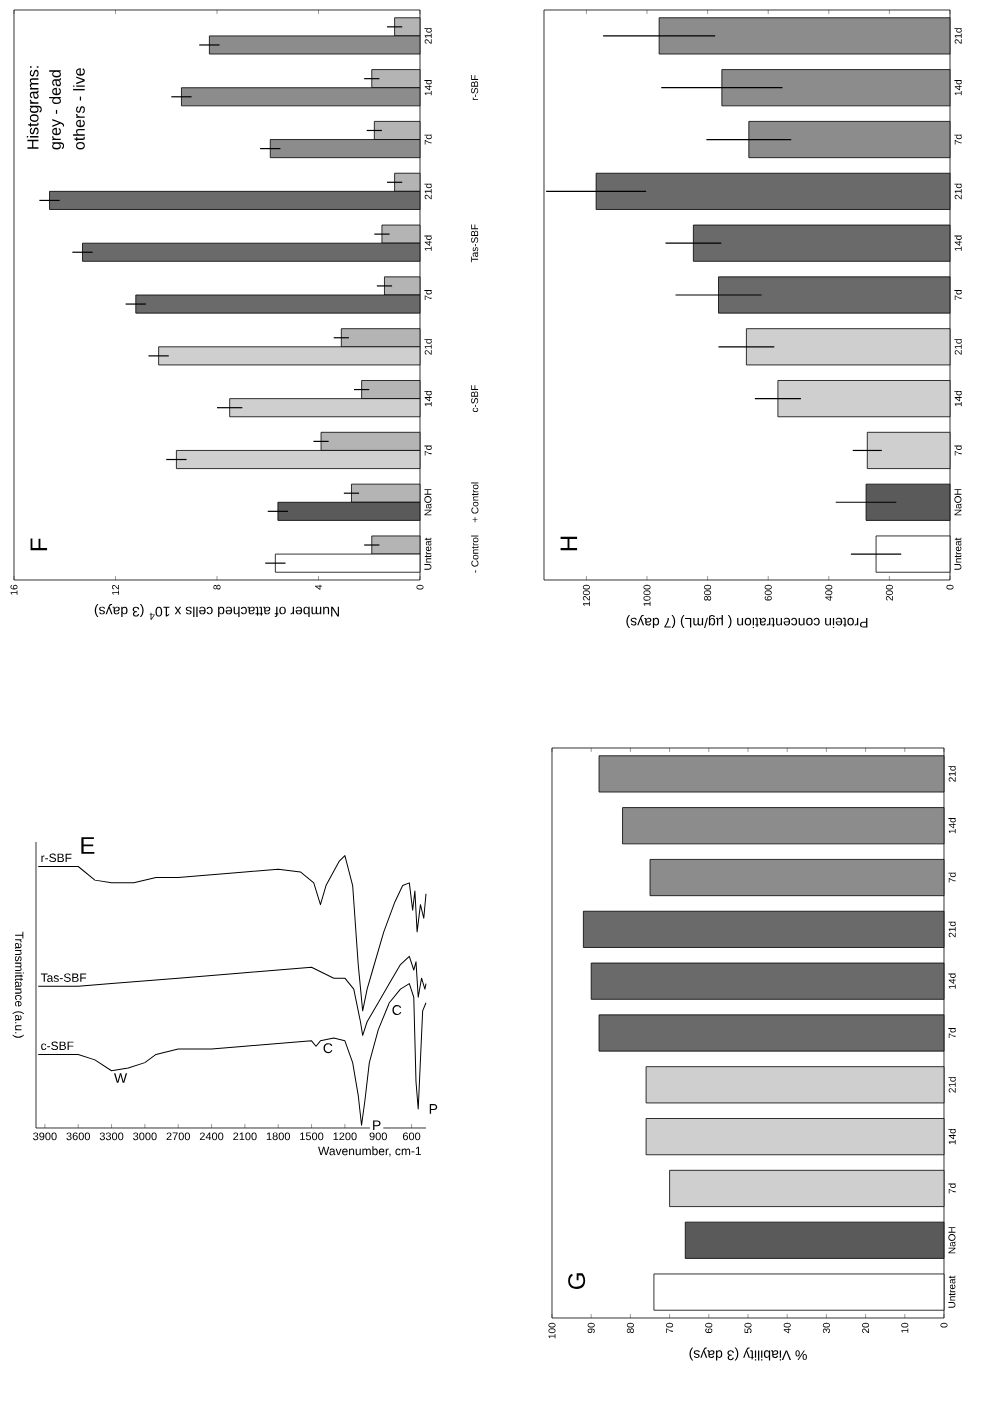 The image size is (982, 1416). What do you see at coordinates (79, 109) in the screenshot?
I see `annotation: others - live` at bounding box center [79, 109].